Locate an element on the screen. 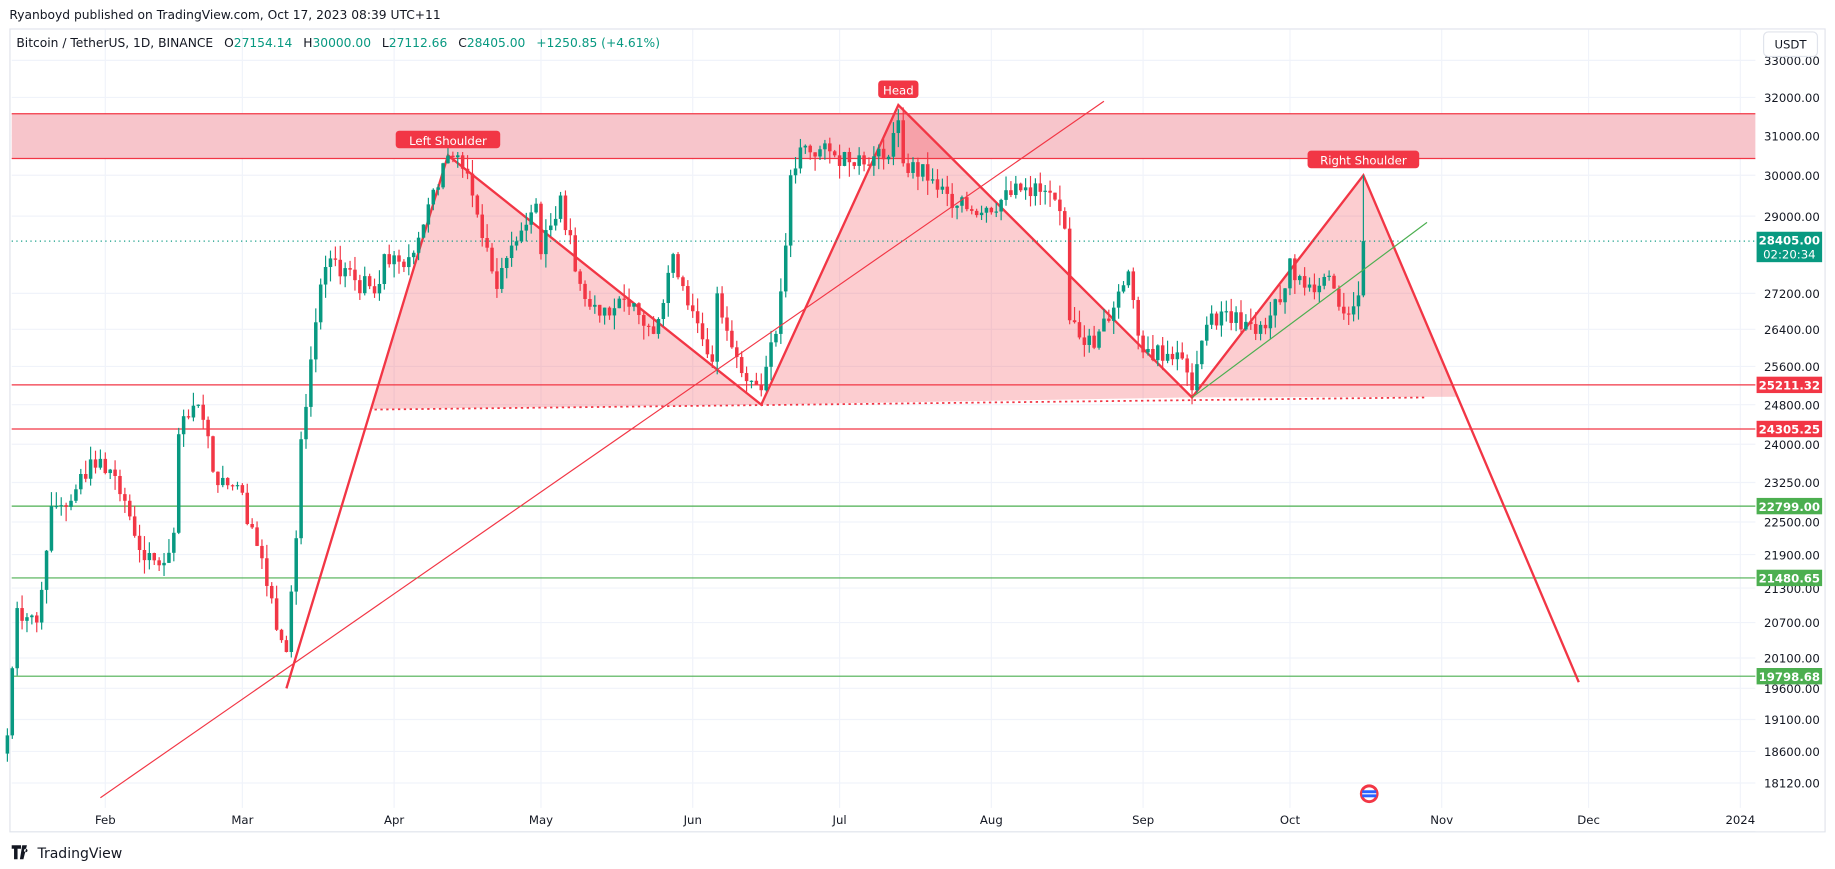 This screenshot has width=1835, height=869. svg-text: 28405.00 is located at coordinates (1789, 241).